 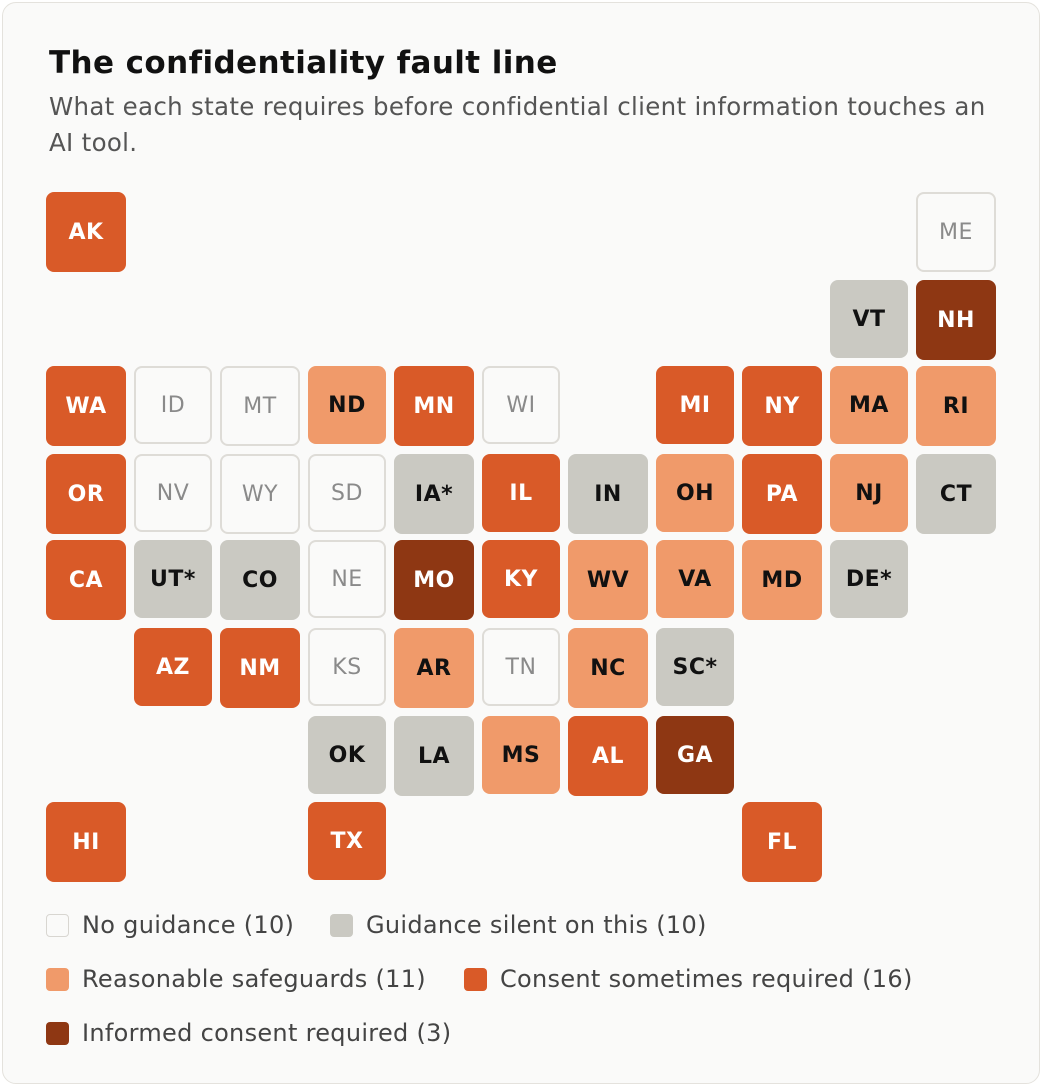 I want to click on legend-label-silent: Guidance silent on this (10), so click(x=536, y=925).